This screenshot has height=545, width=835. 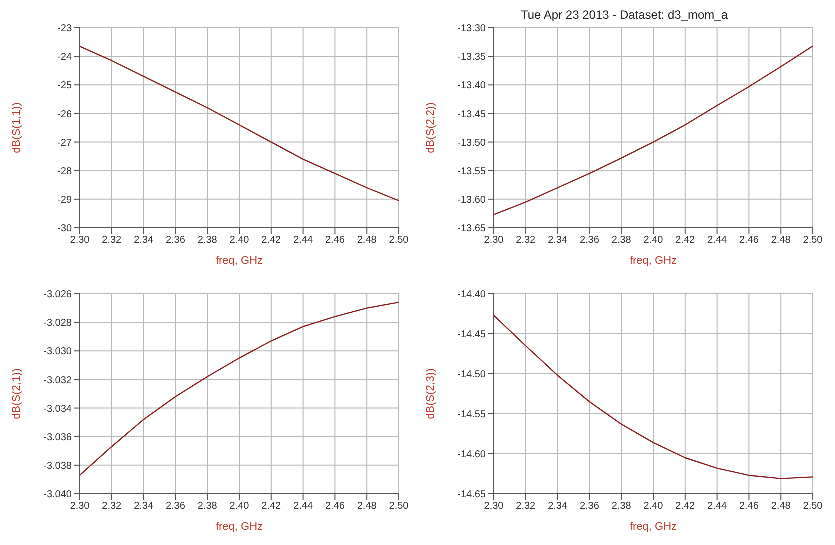 I want to click on y-tick-label: -26, so click(x=65, y=114).